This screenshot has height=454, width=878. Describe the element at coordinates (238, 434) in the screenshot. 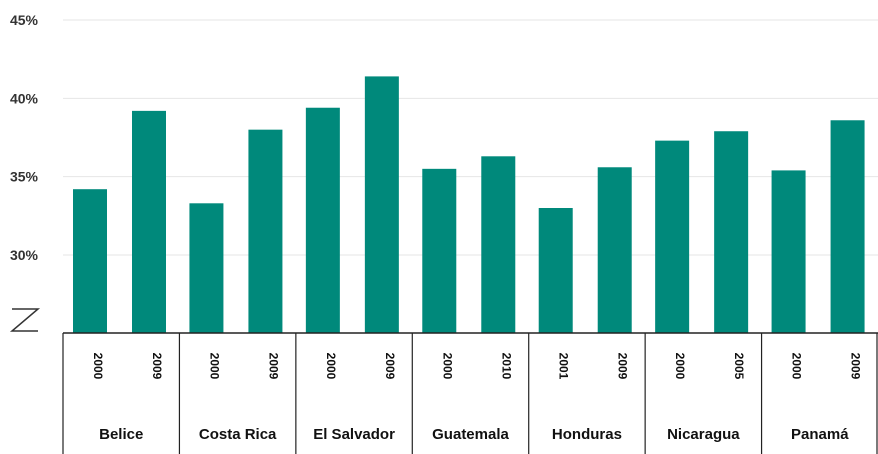

I see `country-label: Costa Rica` at that location.